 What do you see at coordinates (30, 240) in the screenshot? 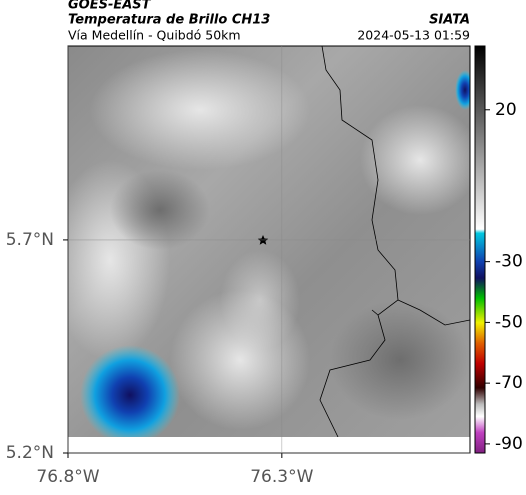
I see `y-tick-label: 5.7°N` at bounding box center [30, 240].